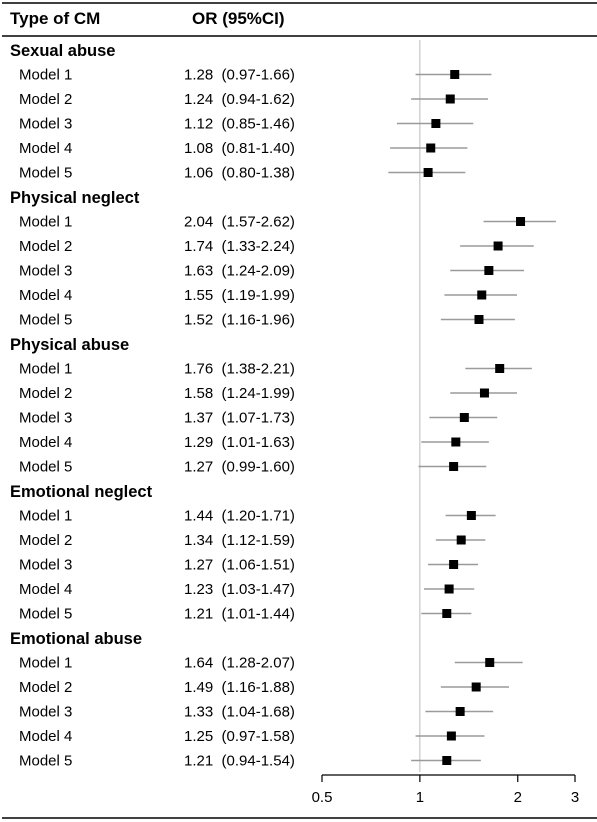  What do you see at coordinates (69, 345) in the screenshot?
I see `group-label: Physical abuse` at bounding box center [69, 345].